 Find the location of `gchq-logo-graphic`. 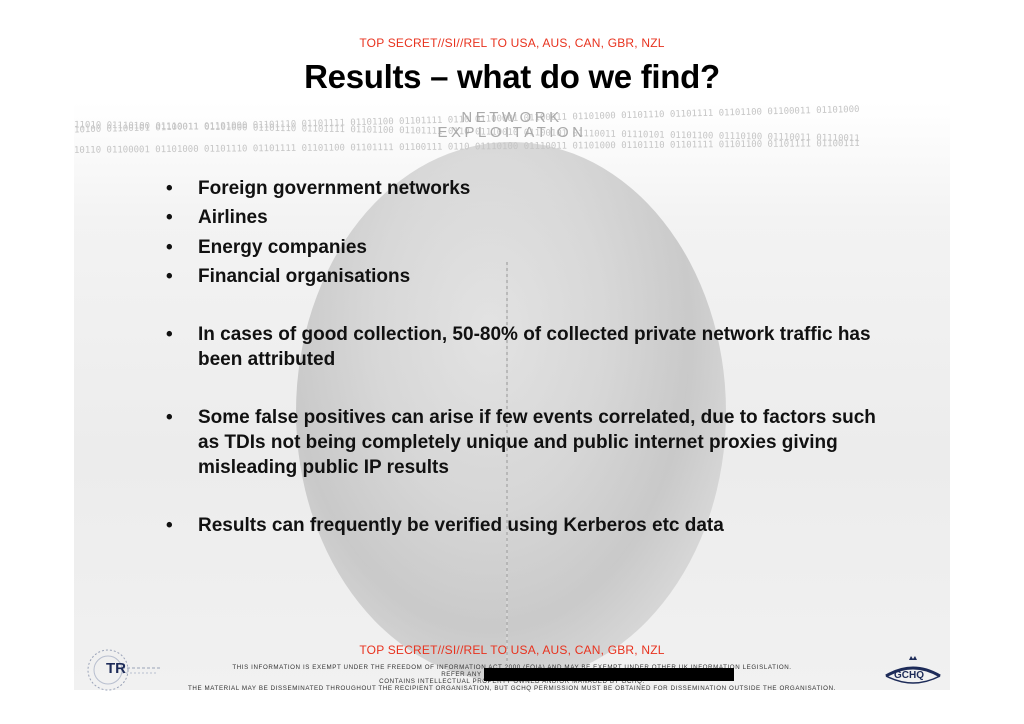

gchq-logo-graphic is located at coordinates (913, 670).